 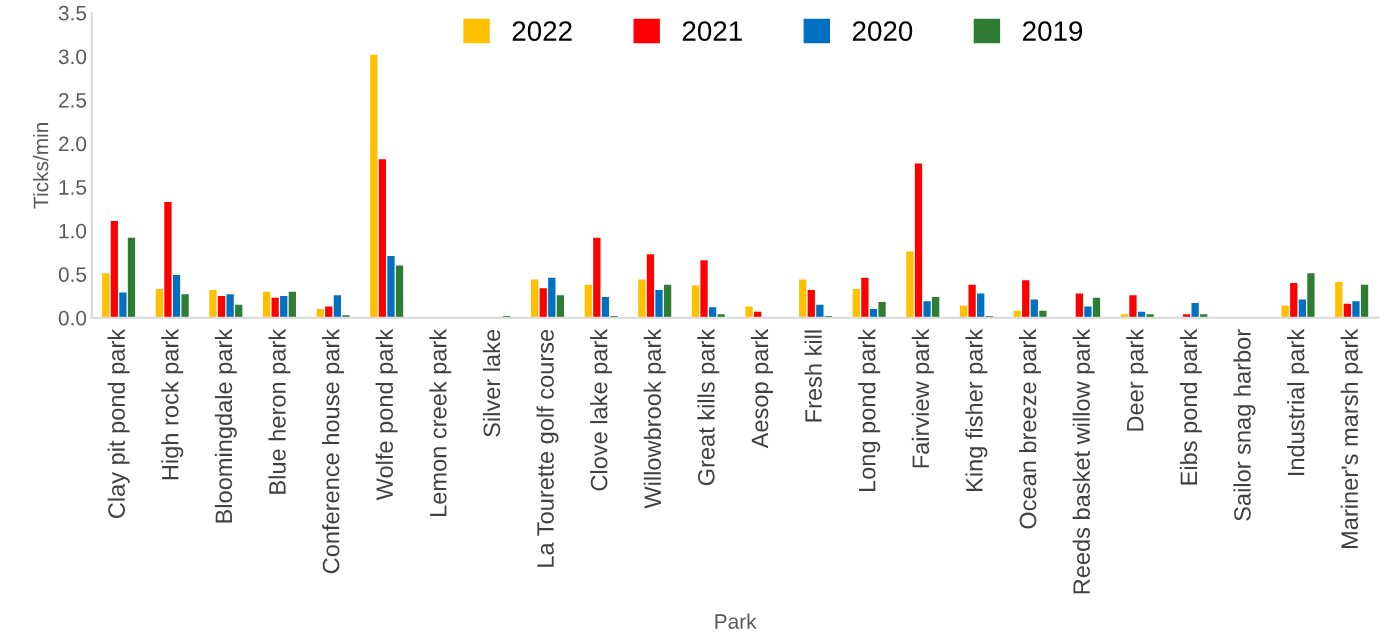 I want to click on y-tick-label: 0.5, so click(x=72, y=274).